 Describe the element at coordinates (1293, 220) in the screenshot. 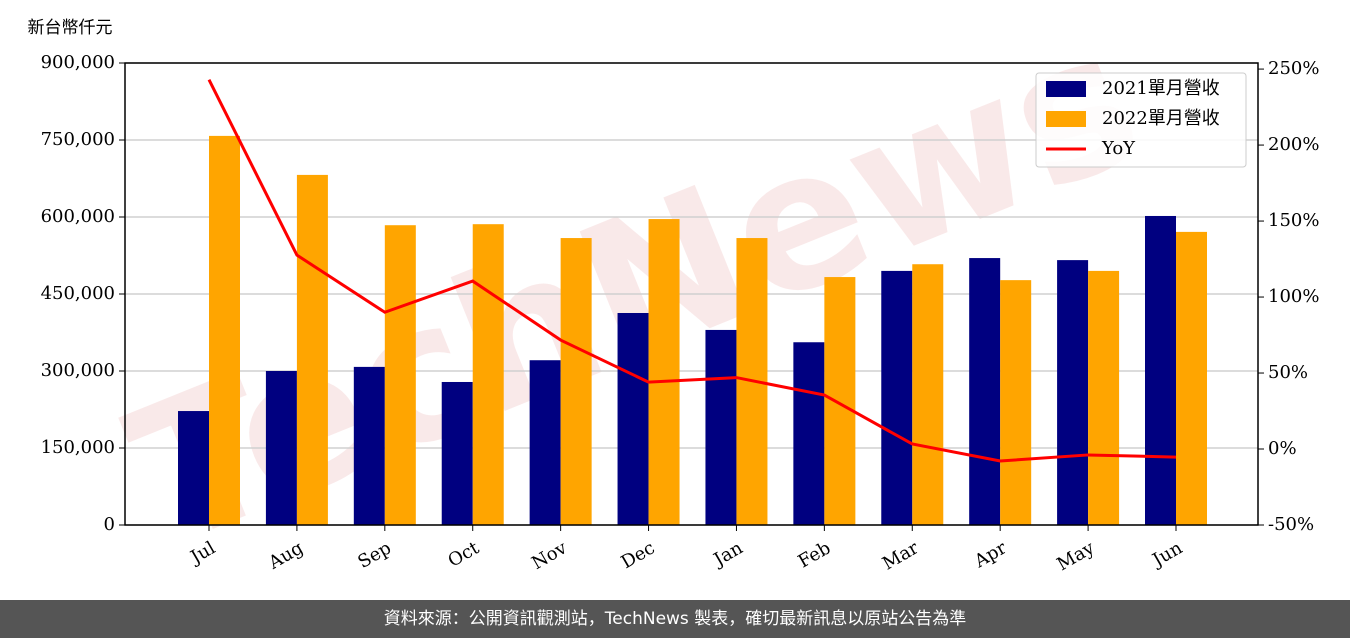

I see `y2-tick-label: 150%` at that location.